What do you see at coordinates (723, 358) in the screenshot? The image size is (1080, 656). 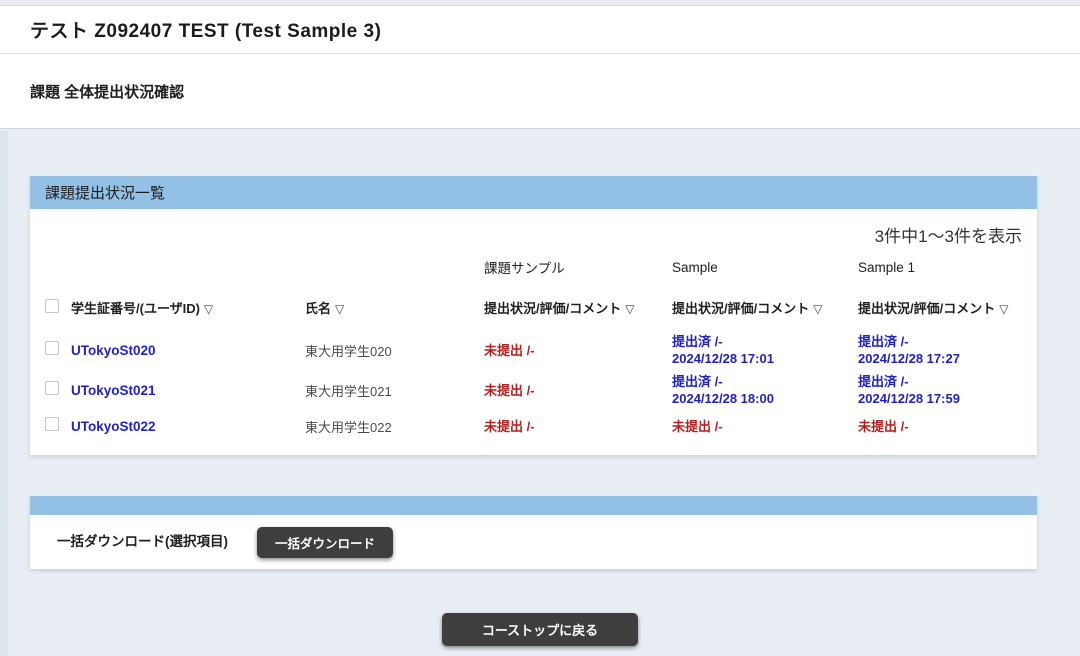 I see `submission-date: 2024/12/28 17:01` at bounding box center [723, 358].